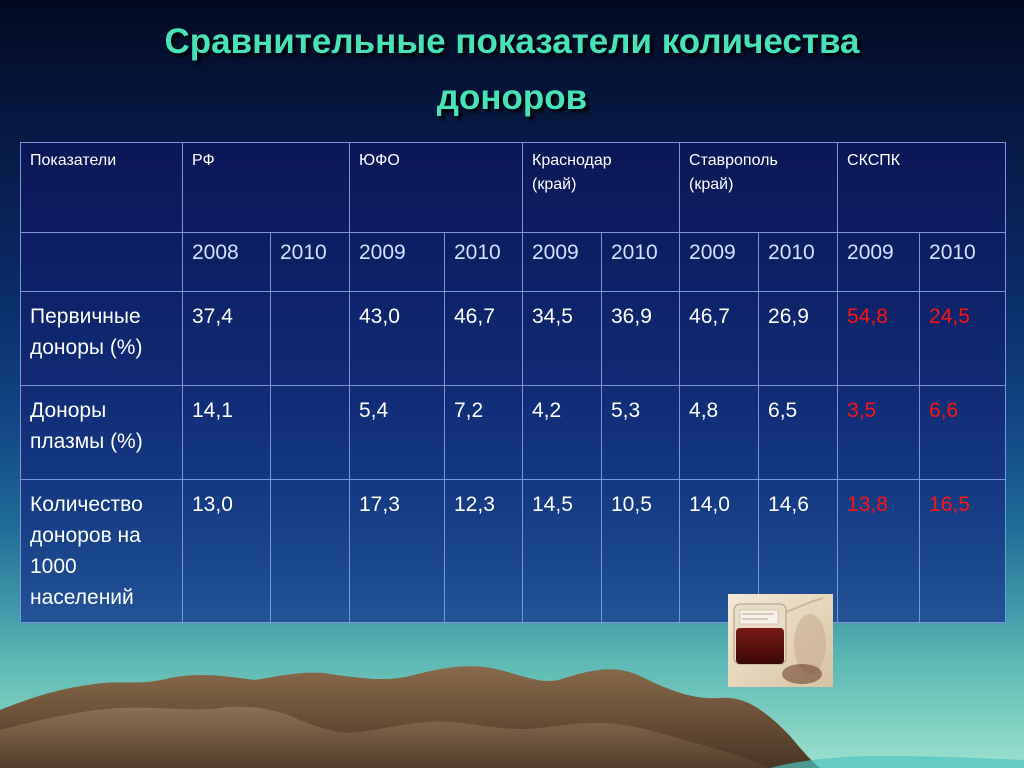  Describe the element at coordinates (640, 432) in the screenshot. I see `value-cell: 5,3` at that location.